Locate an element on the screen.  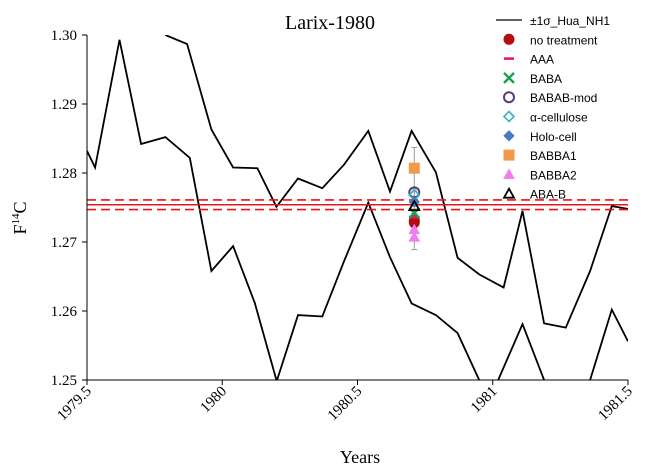
y-label-sup: 14 is located at coordinates (16, 219).